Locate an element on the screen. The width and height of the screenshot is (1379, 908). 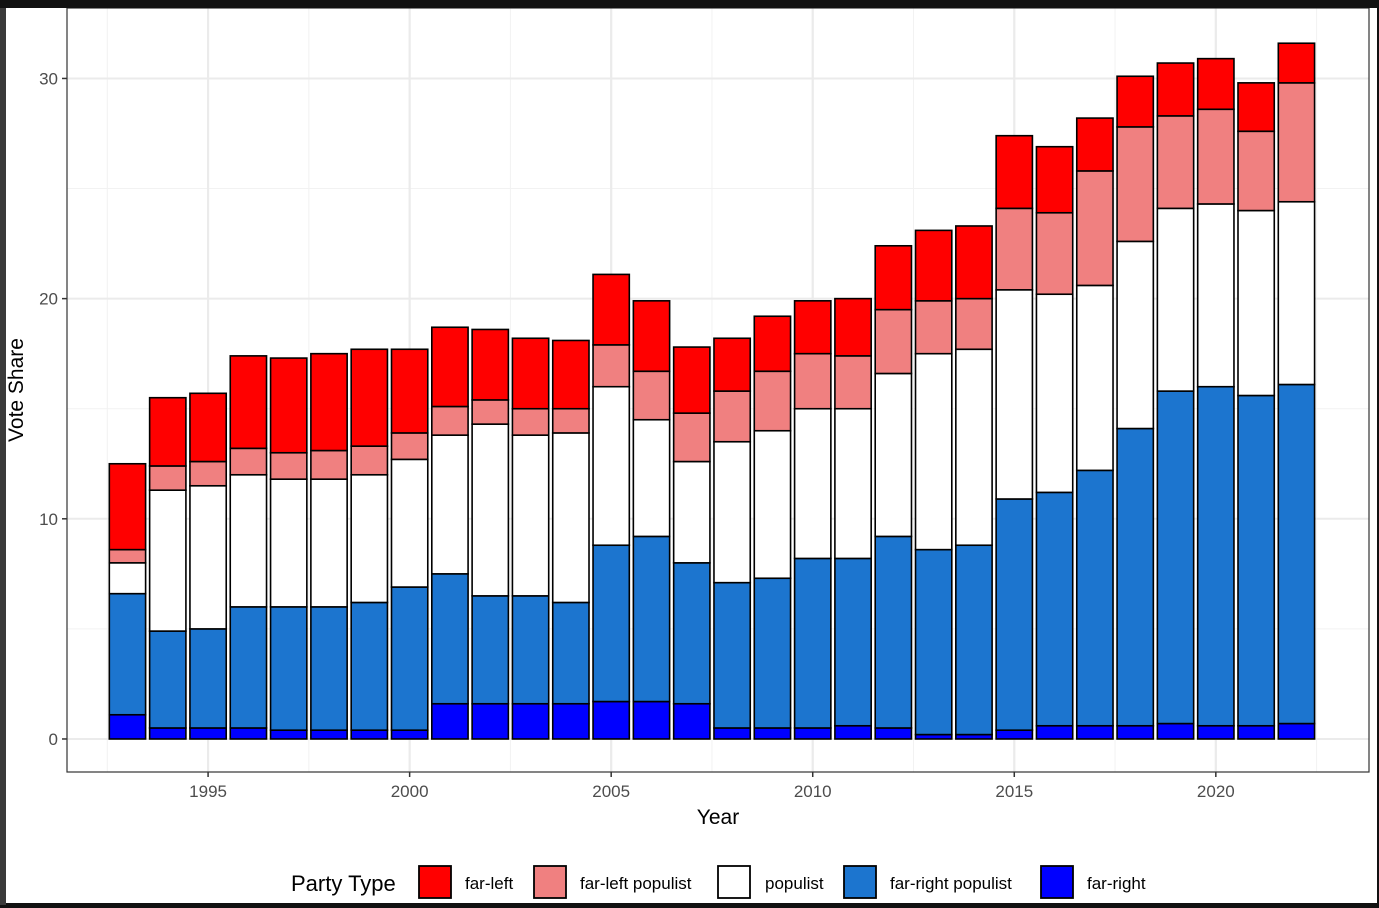
y-tick-label: 20 is located at coordinates (48, 299).